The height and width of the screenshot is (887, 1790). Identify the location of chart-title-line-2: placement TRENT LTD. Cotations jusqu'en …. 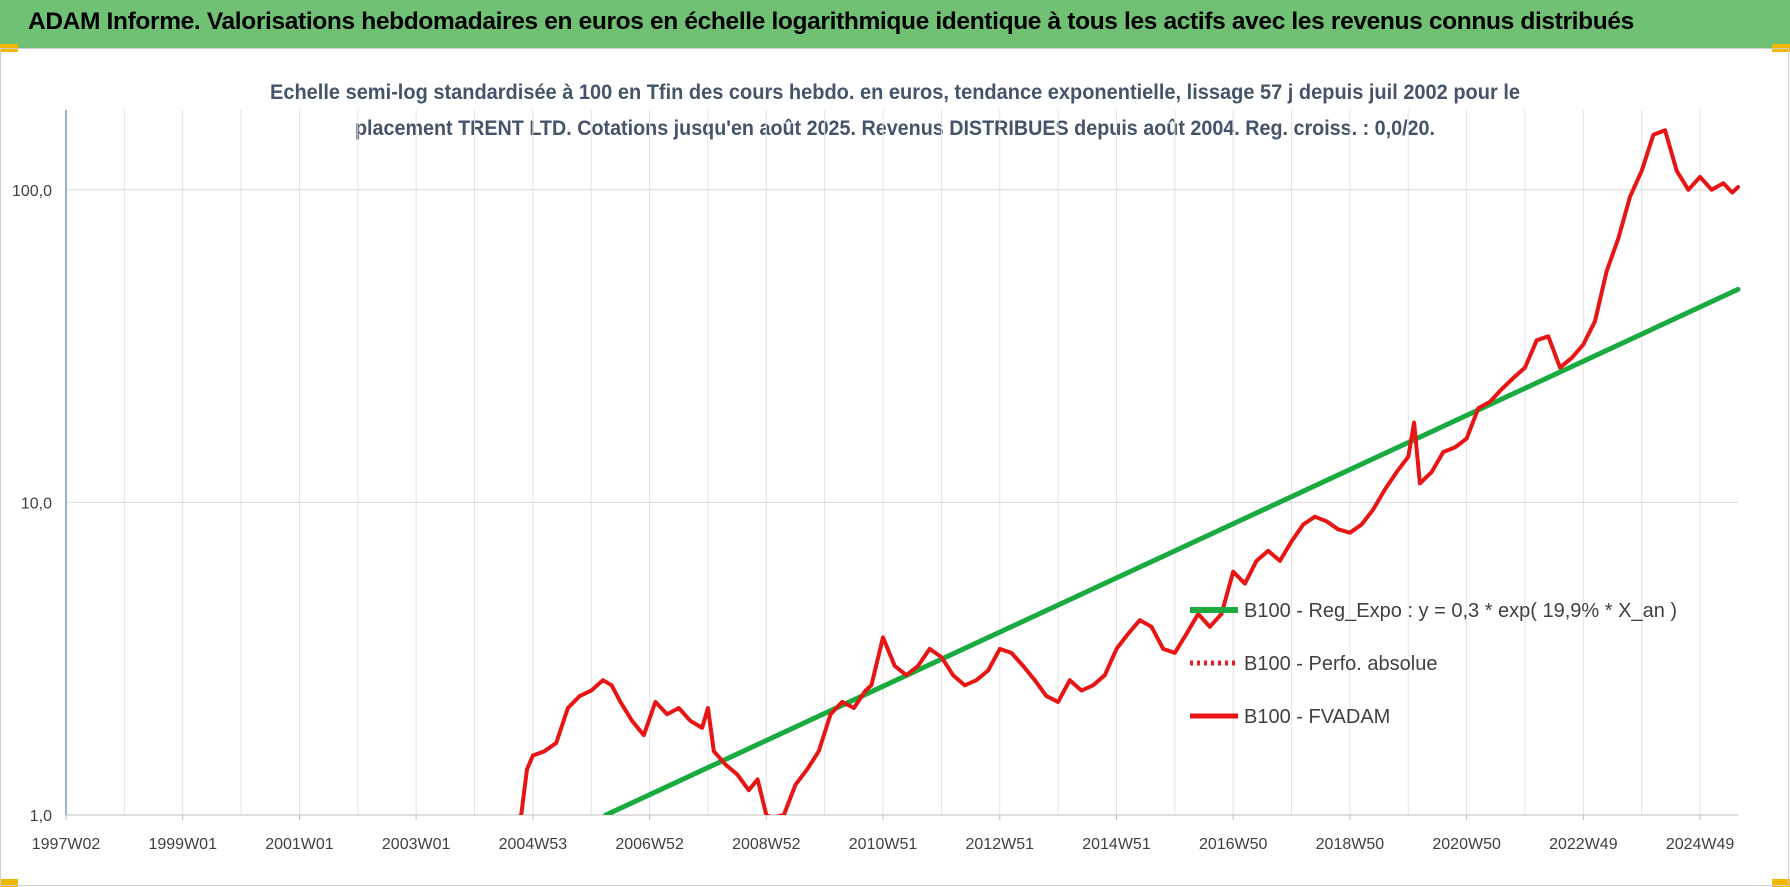
(895, 128).